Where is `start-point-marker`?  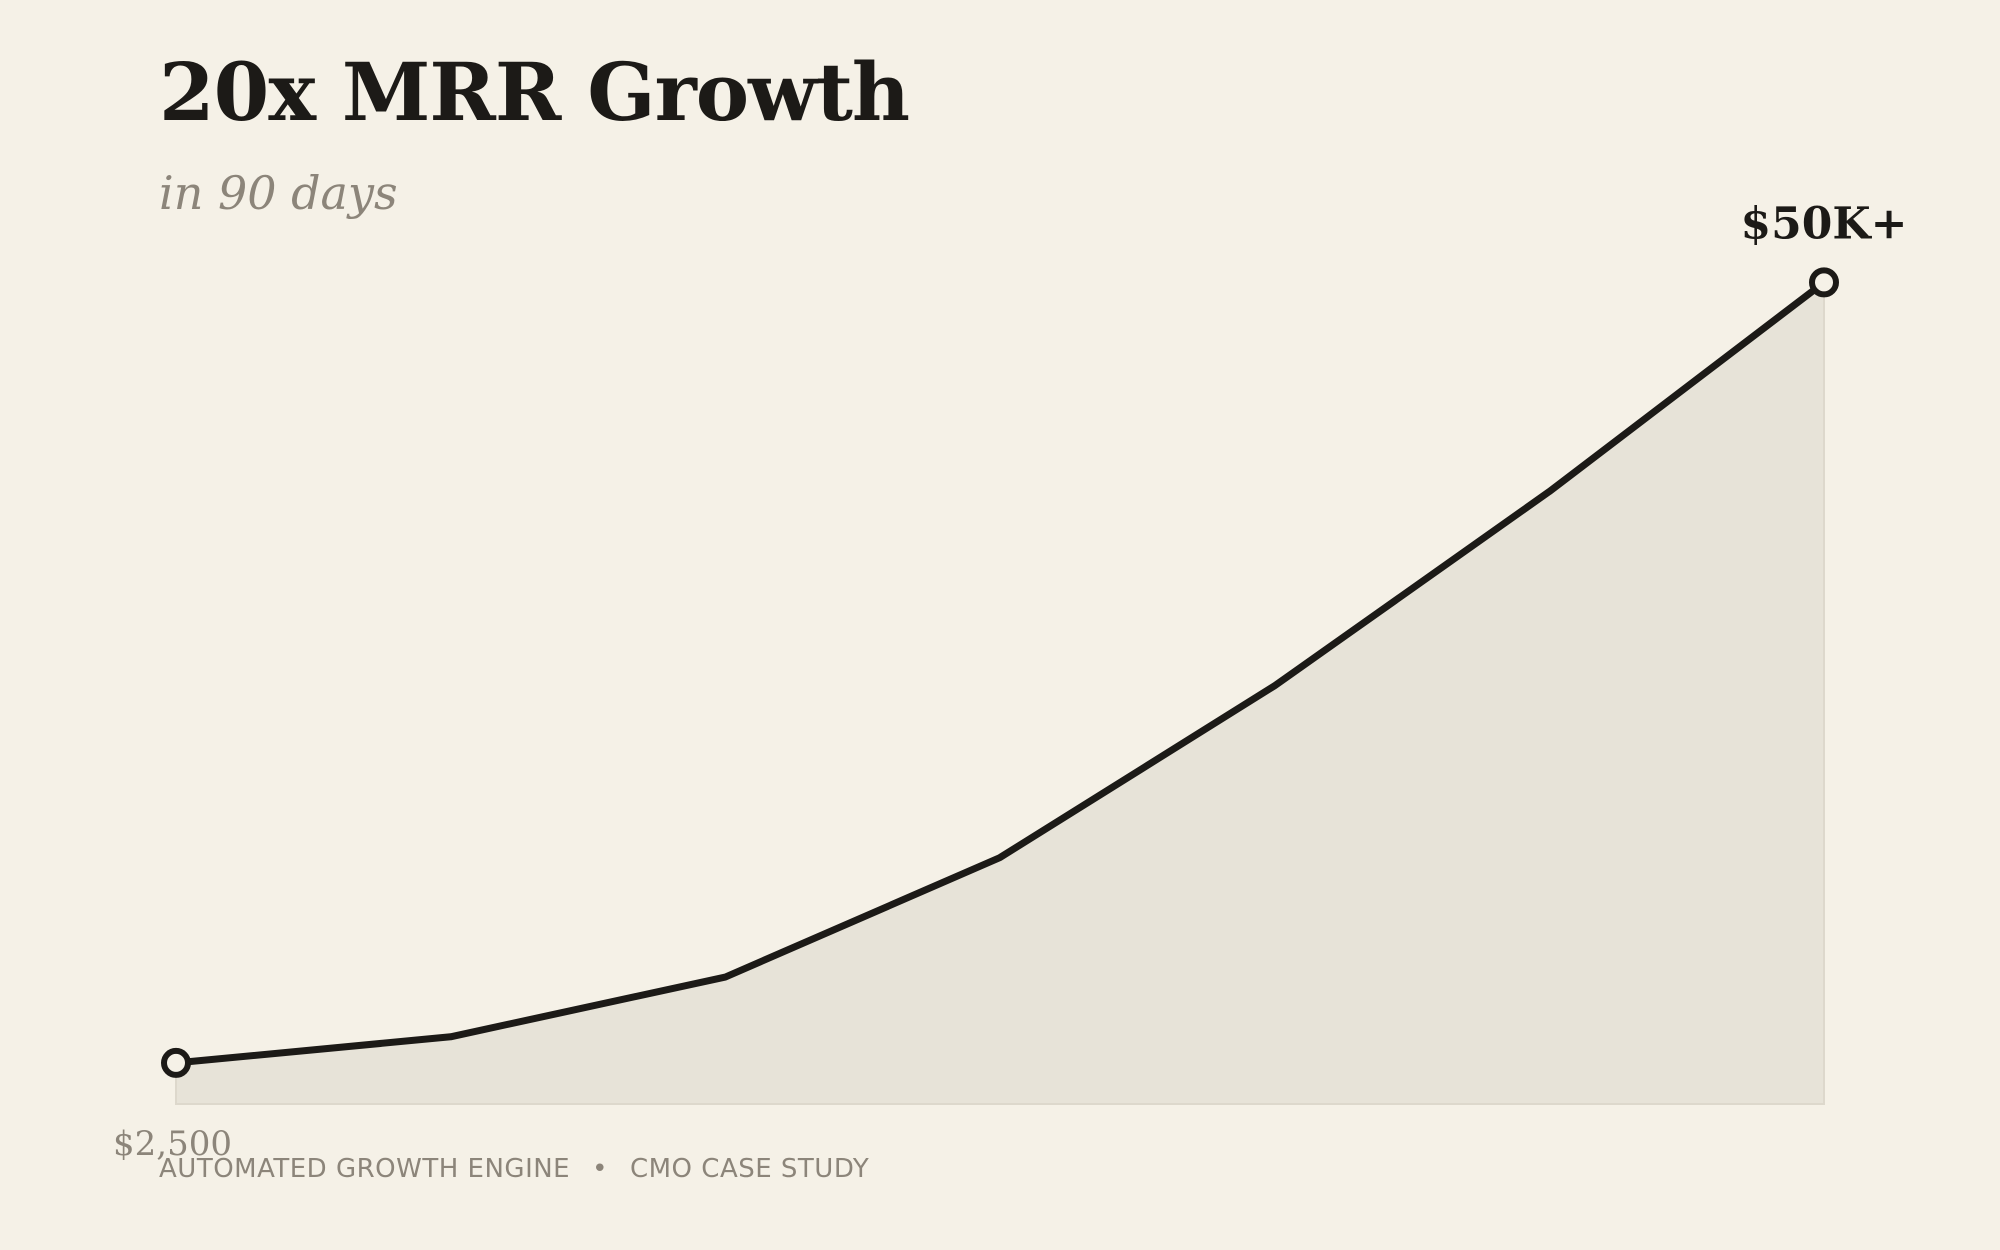
start-point-marker is located at coordinates (176, 1062).